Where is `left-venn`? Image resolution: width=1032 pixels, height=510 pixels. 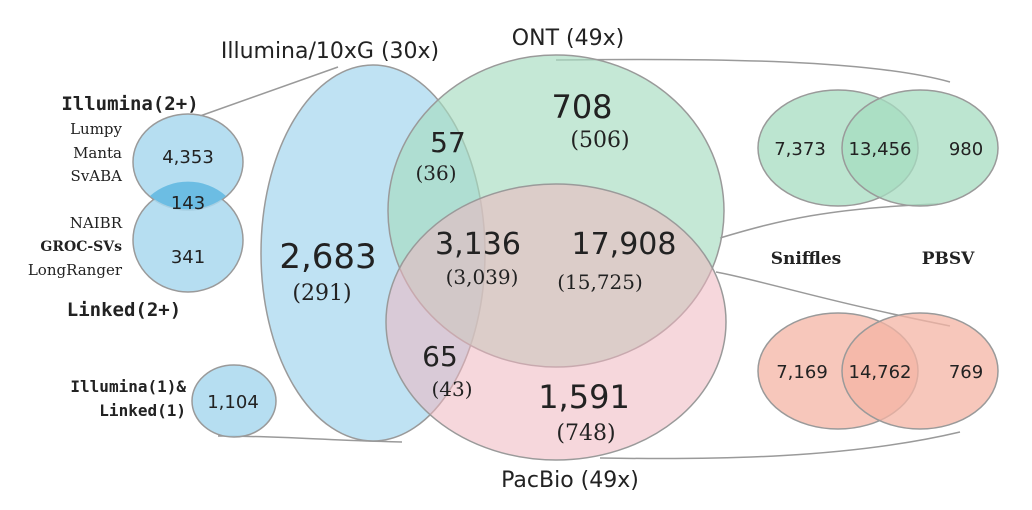
left-venn is located at coordinates (204, 275).